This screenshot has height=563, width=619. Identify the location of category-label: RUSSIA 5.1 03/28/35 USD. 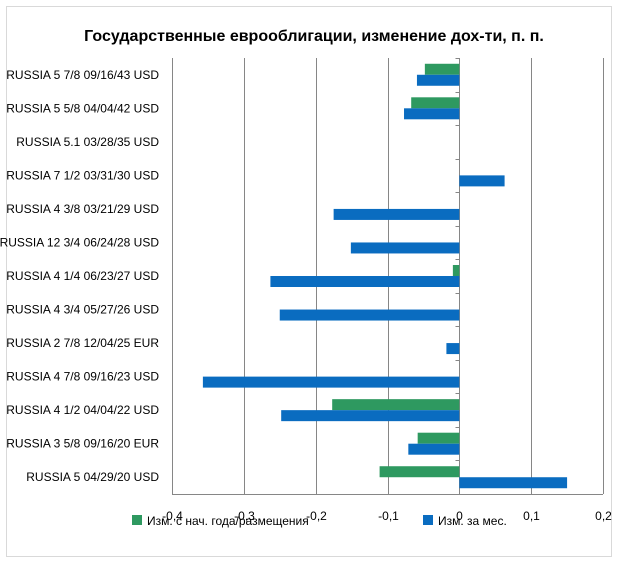
(87, 142).